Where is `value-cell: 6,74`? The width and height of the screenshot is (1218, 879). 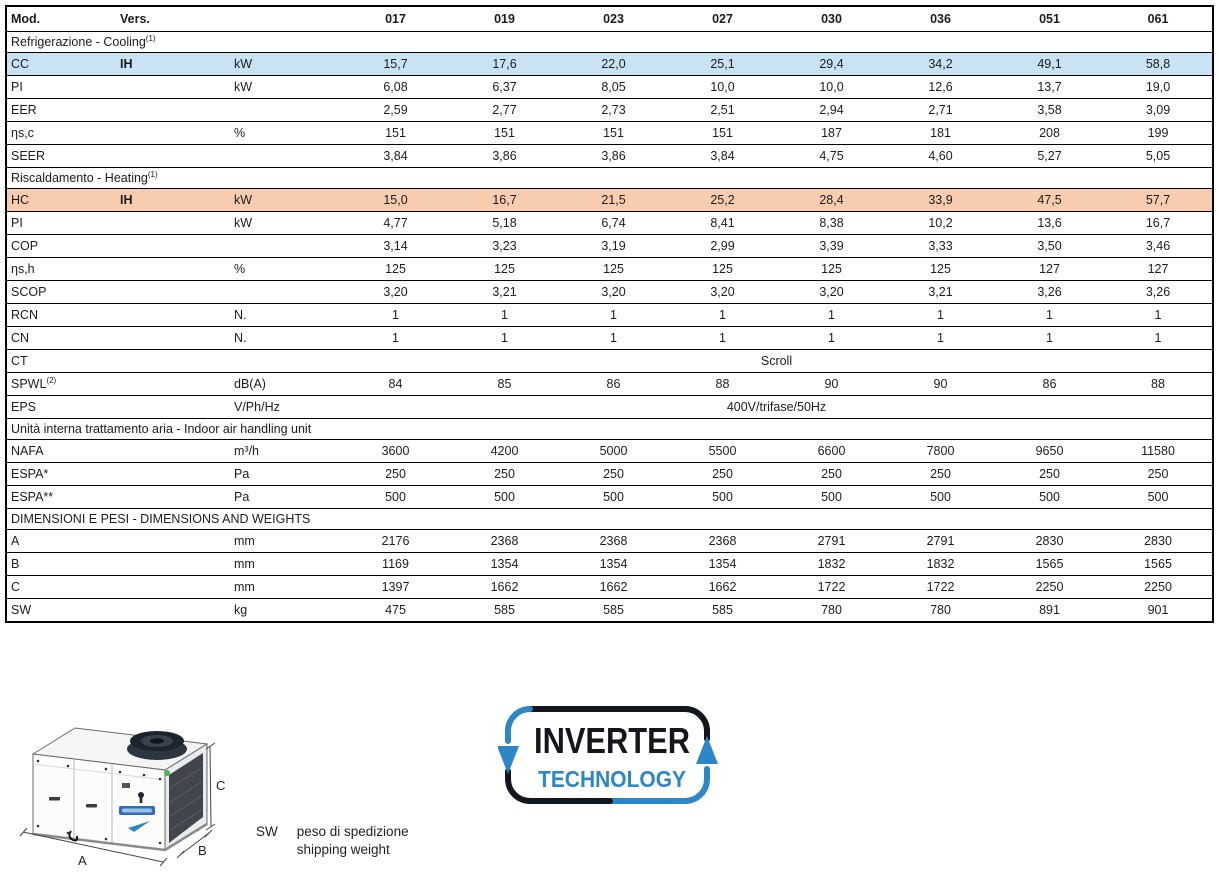
value-cell: 6,74 is located at coordinates (613, 223).